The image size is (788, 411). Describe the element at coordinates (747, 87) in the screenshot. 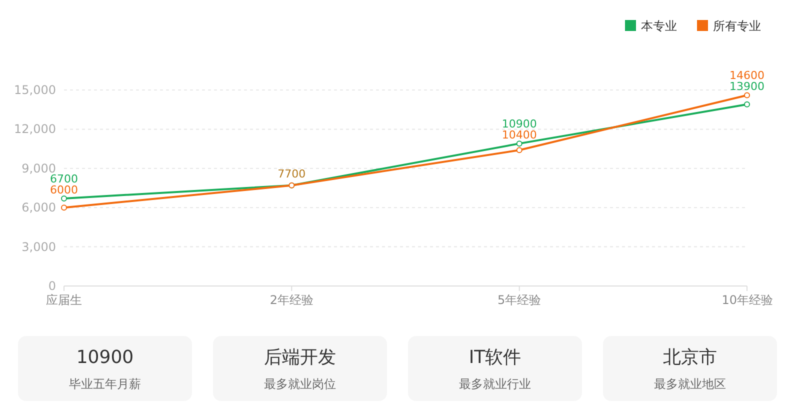

I see `data-label: 13900` at that location.